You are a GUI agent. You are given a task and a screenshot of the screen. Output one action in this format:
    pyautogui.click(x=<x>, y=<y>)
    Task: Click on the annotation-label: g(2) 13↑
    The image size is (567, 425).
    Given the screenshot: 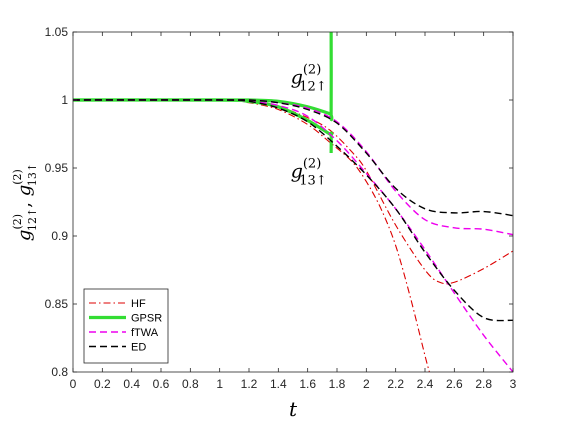 What is the action you would take?
    pyautogui.click(x=309, y=173)
    